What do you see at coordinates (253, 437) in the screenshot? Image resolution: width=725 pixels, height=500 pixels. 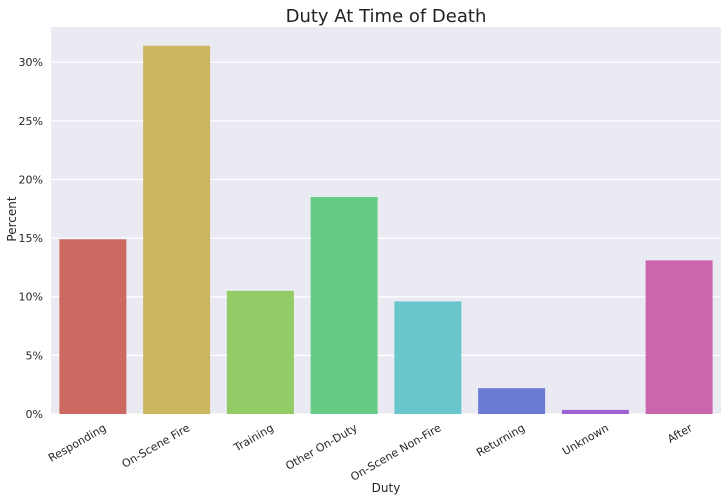 I see `x-tick-label: Training` at bounding box center [253, 437].